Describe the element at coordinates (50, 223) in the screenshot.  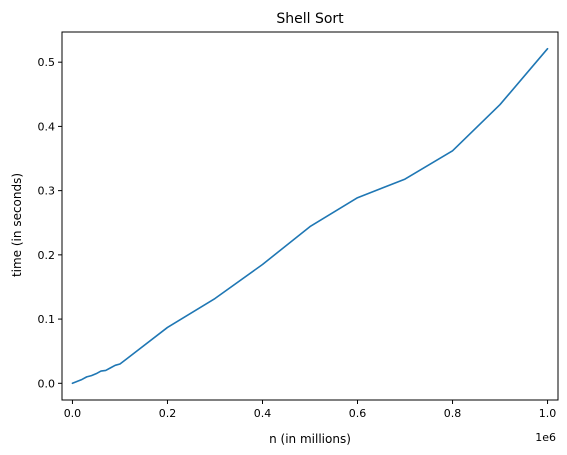
I see `y-axis-ticks: 0.0 0.1 0.2 0.3 0.4 0.5` at that location.